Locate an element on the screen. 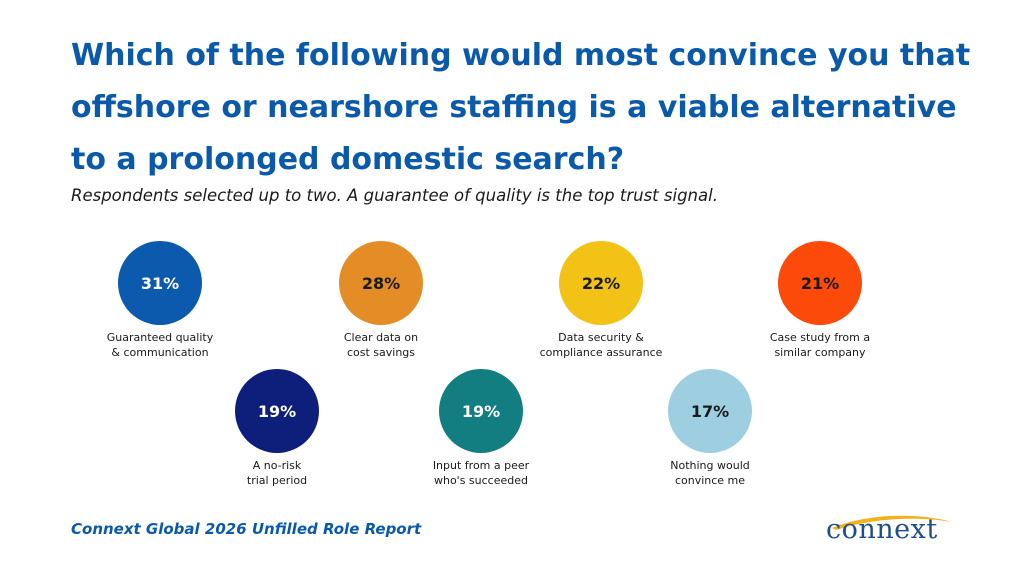 Image resolution: width=1024 pixels, height=575 pixels. bubble-label: Clear data on cost savings is located at coordinates (381, 345).